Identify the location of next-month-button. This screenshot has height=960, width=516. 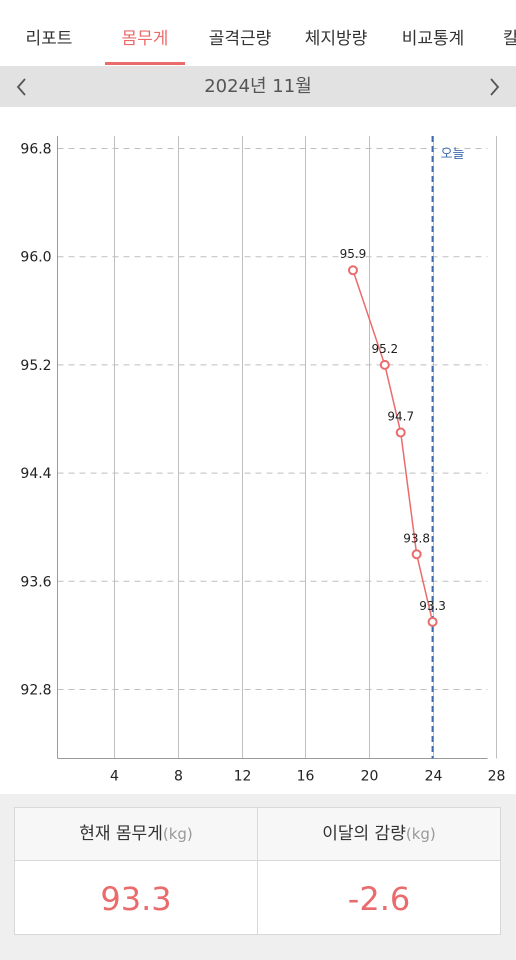
(494, 87).